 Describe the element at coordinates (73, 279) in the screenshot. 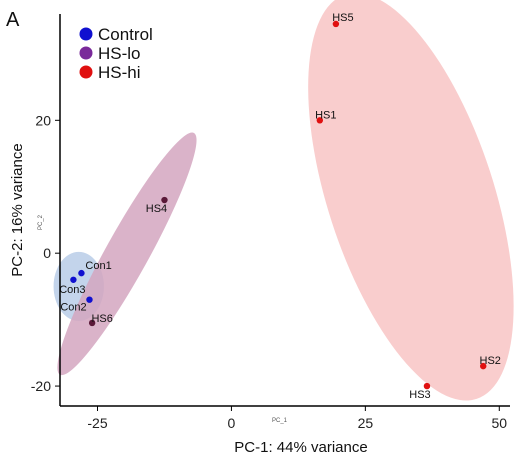

I see `point-con3` at that location.